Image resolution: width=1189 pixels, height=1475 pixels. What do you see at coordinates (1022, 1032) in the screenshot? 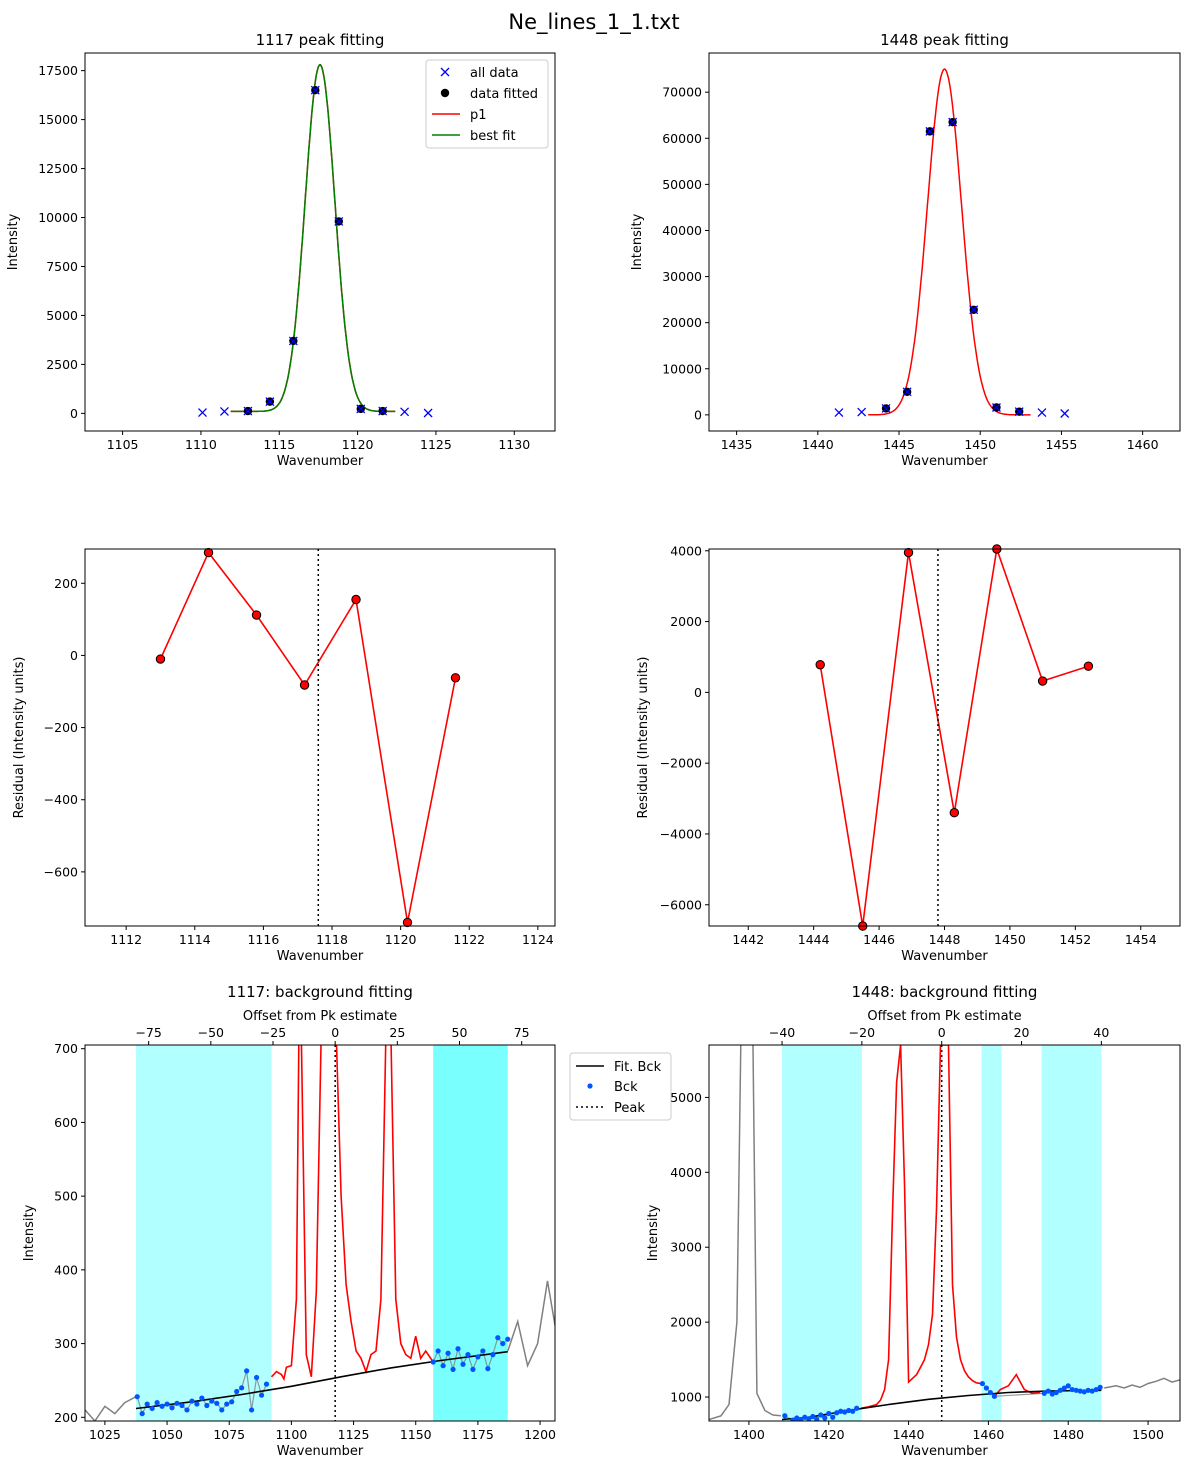
I see `top-x-tick-label: 20` at bounding box center [1022, 1032].